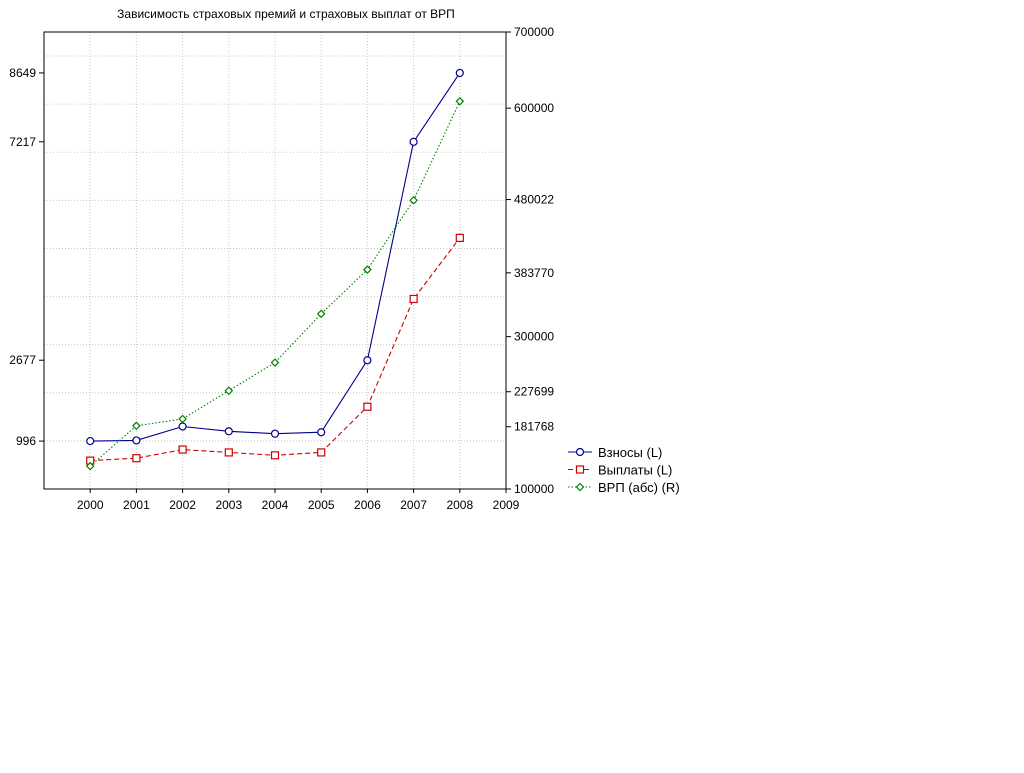 This screenshot has width=1024, height=773. I want to click on y-right-tick-label: 300000, so click(534, 337).